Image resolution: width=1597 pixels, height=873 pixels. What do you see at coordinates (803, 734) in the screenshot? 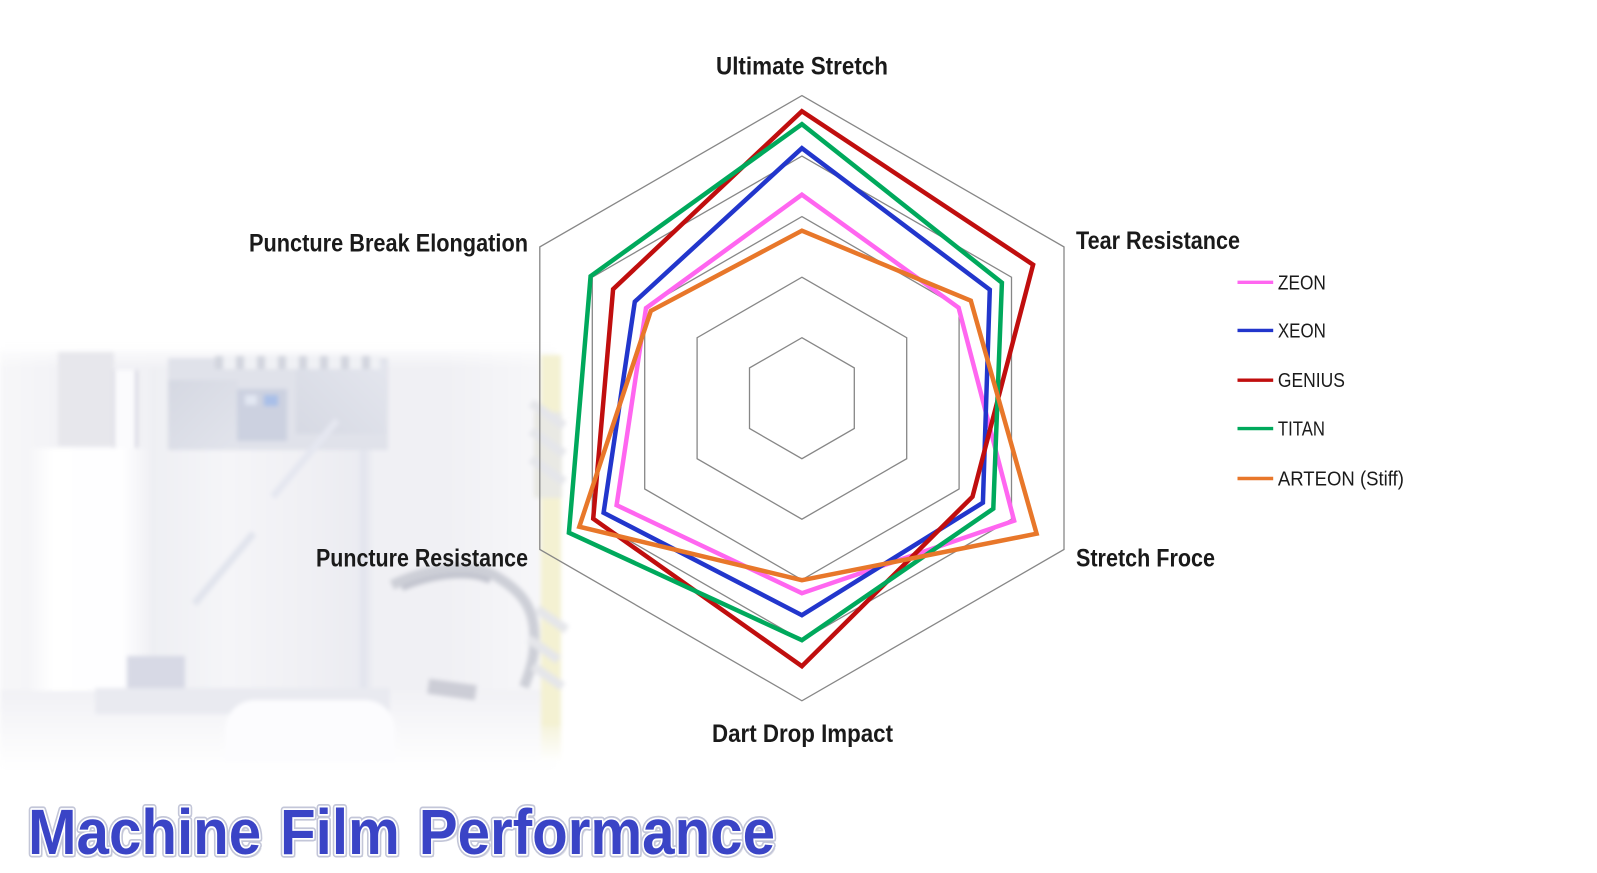
I see `svg-text: Dart Drop Impact` at bounding box center [803, 734].